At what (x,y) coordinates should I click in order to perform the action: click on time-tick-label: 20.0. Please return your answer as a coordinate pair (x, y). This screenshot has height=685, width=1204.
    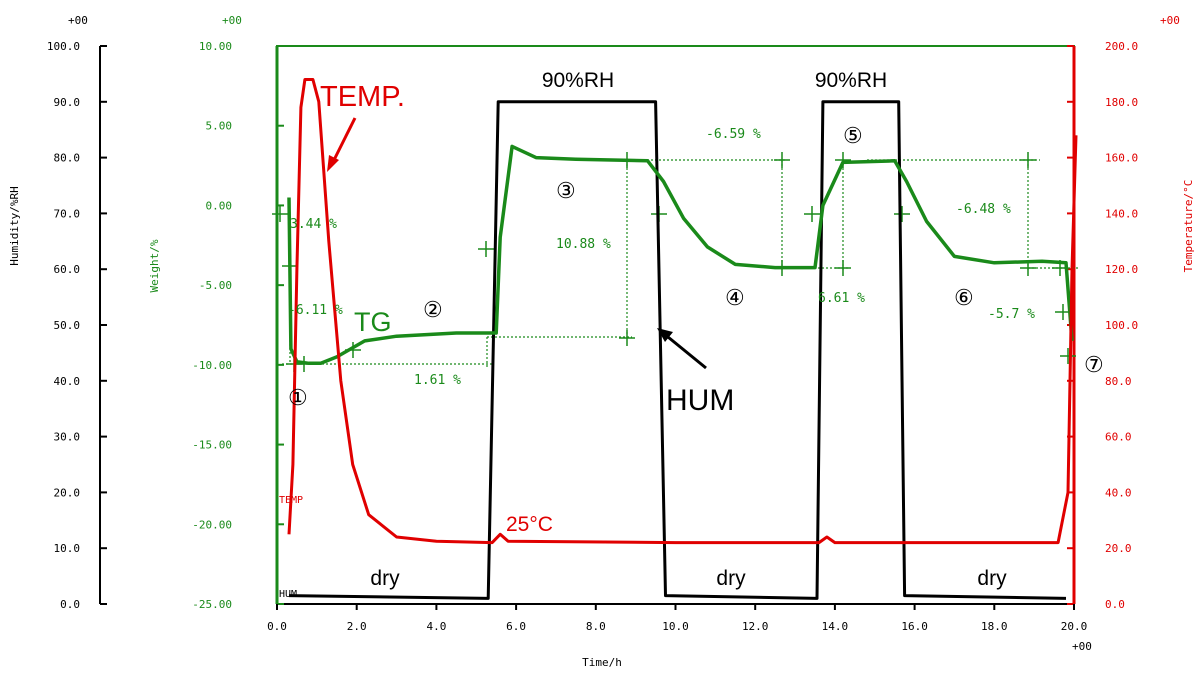
    Looking at the image, I should click on (1074, 626).